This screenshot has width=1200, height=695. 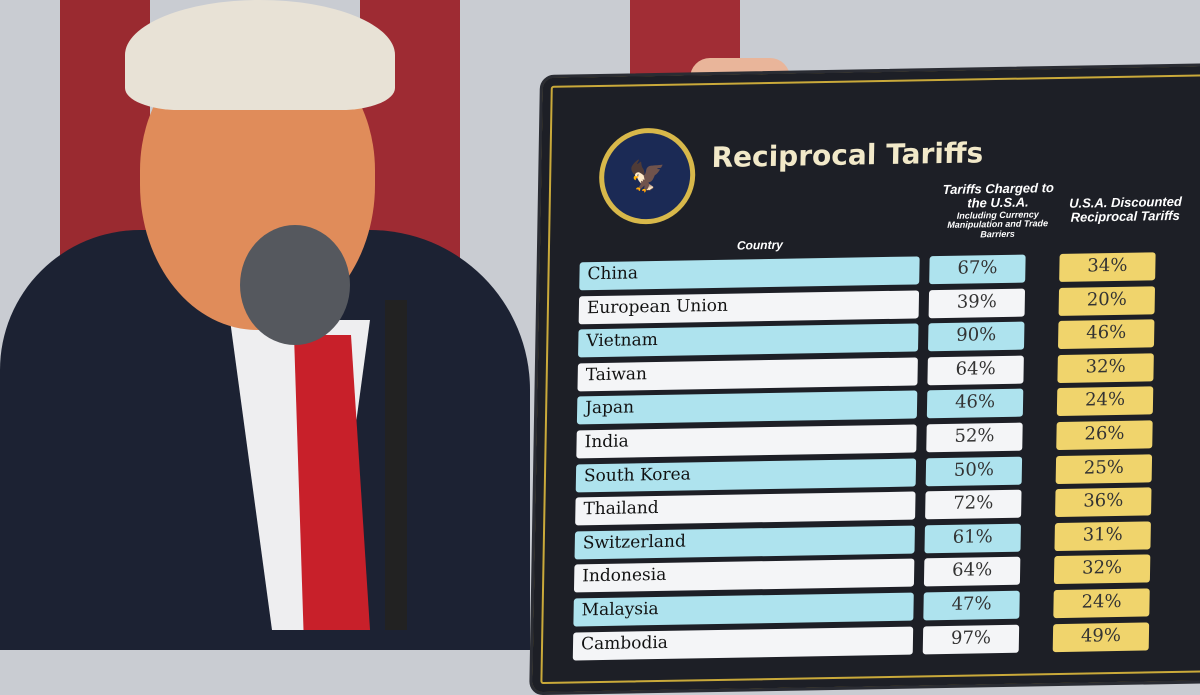 I want to click on col-reciprocal-header: U.S.A. Discounted Reciprocal Tariffs, so click(x=1125, y=209).